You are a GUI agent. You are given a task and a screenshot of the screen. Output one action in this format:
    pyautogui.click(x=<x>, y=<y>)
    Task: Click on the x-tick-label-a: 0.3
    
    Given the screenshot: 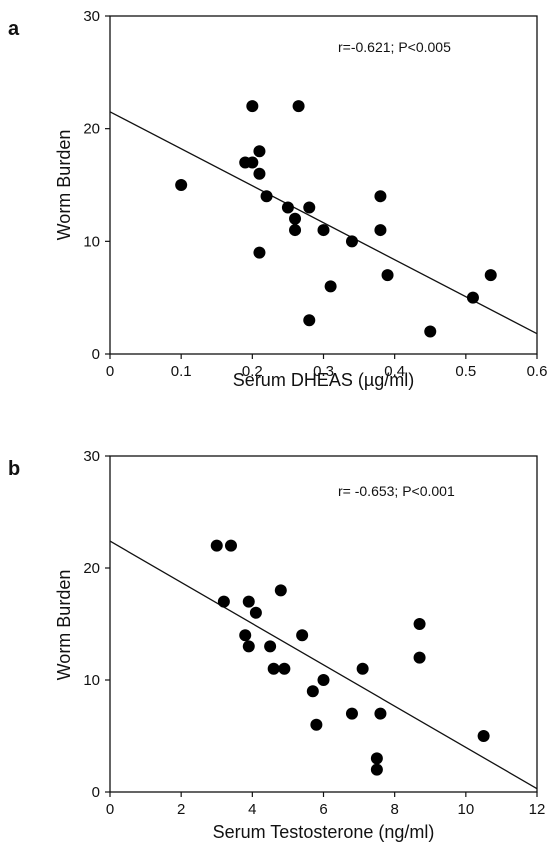 What is the action you would take?
    pyautogui.click(x=323, y=371)
    